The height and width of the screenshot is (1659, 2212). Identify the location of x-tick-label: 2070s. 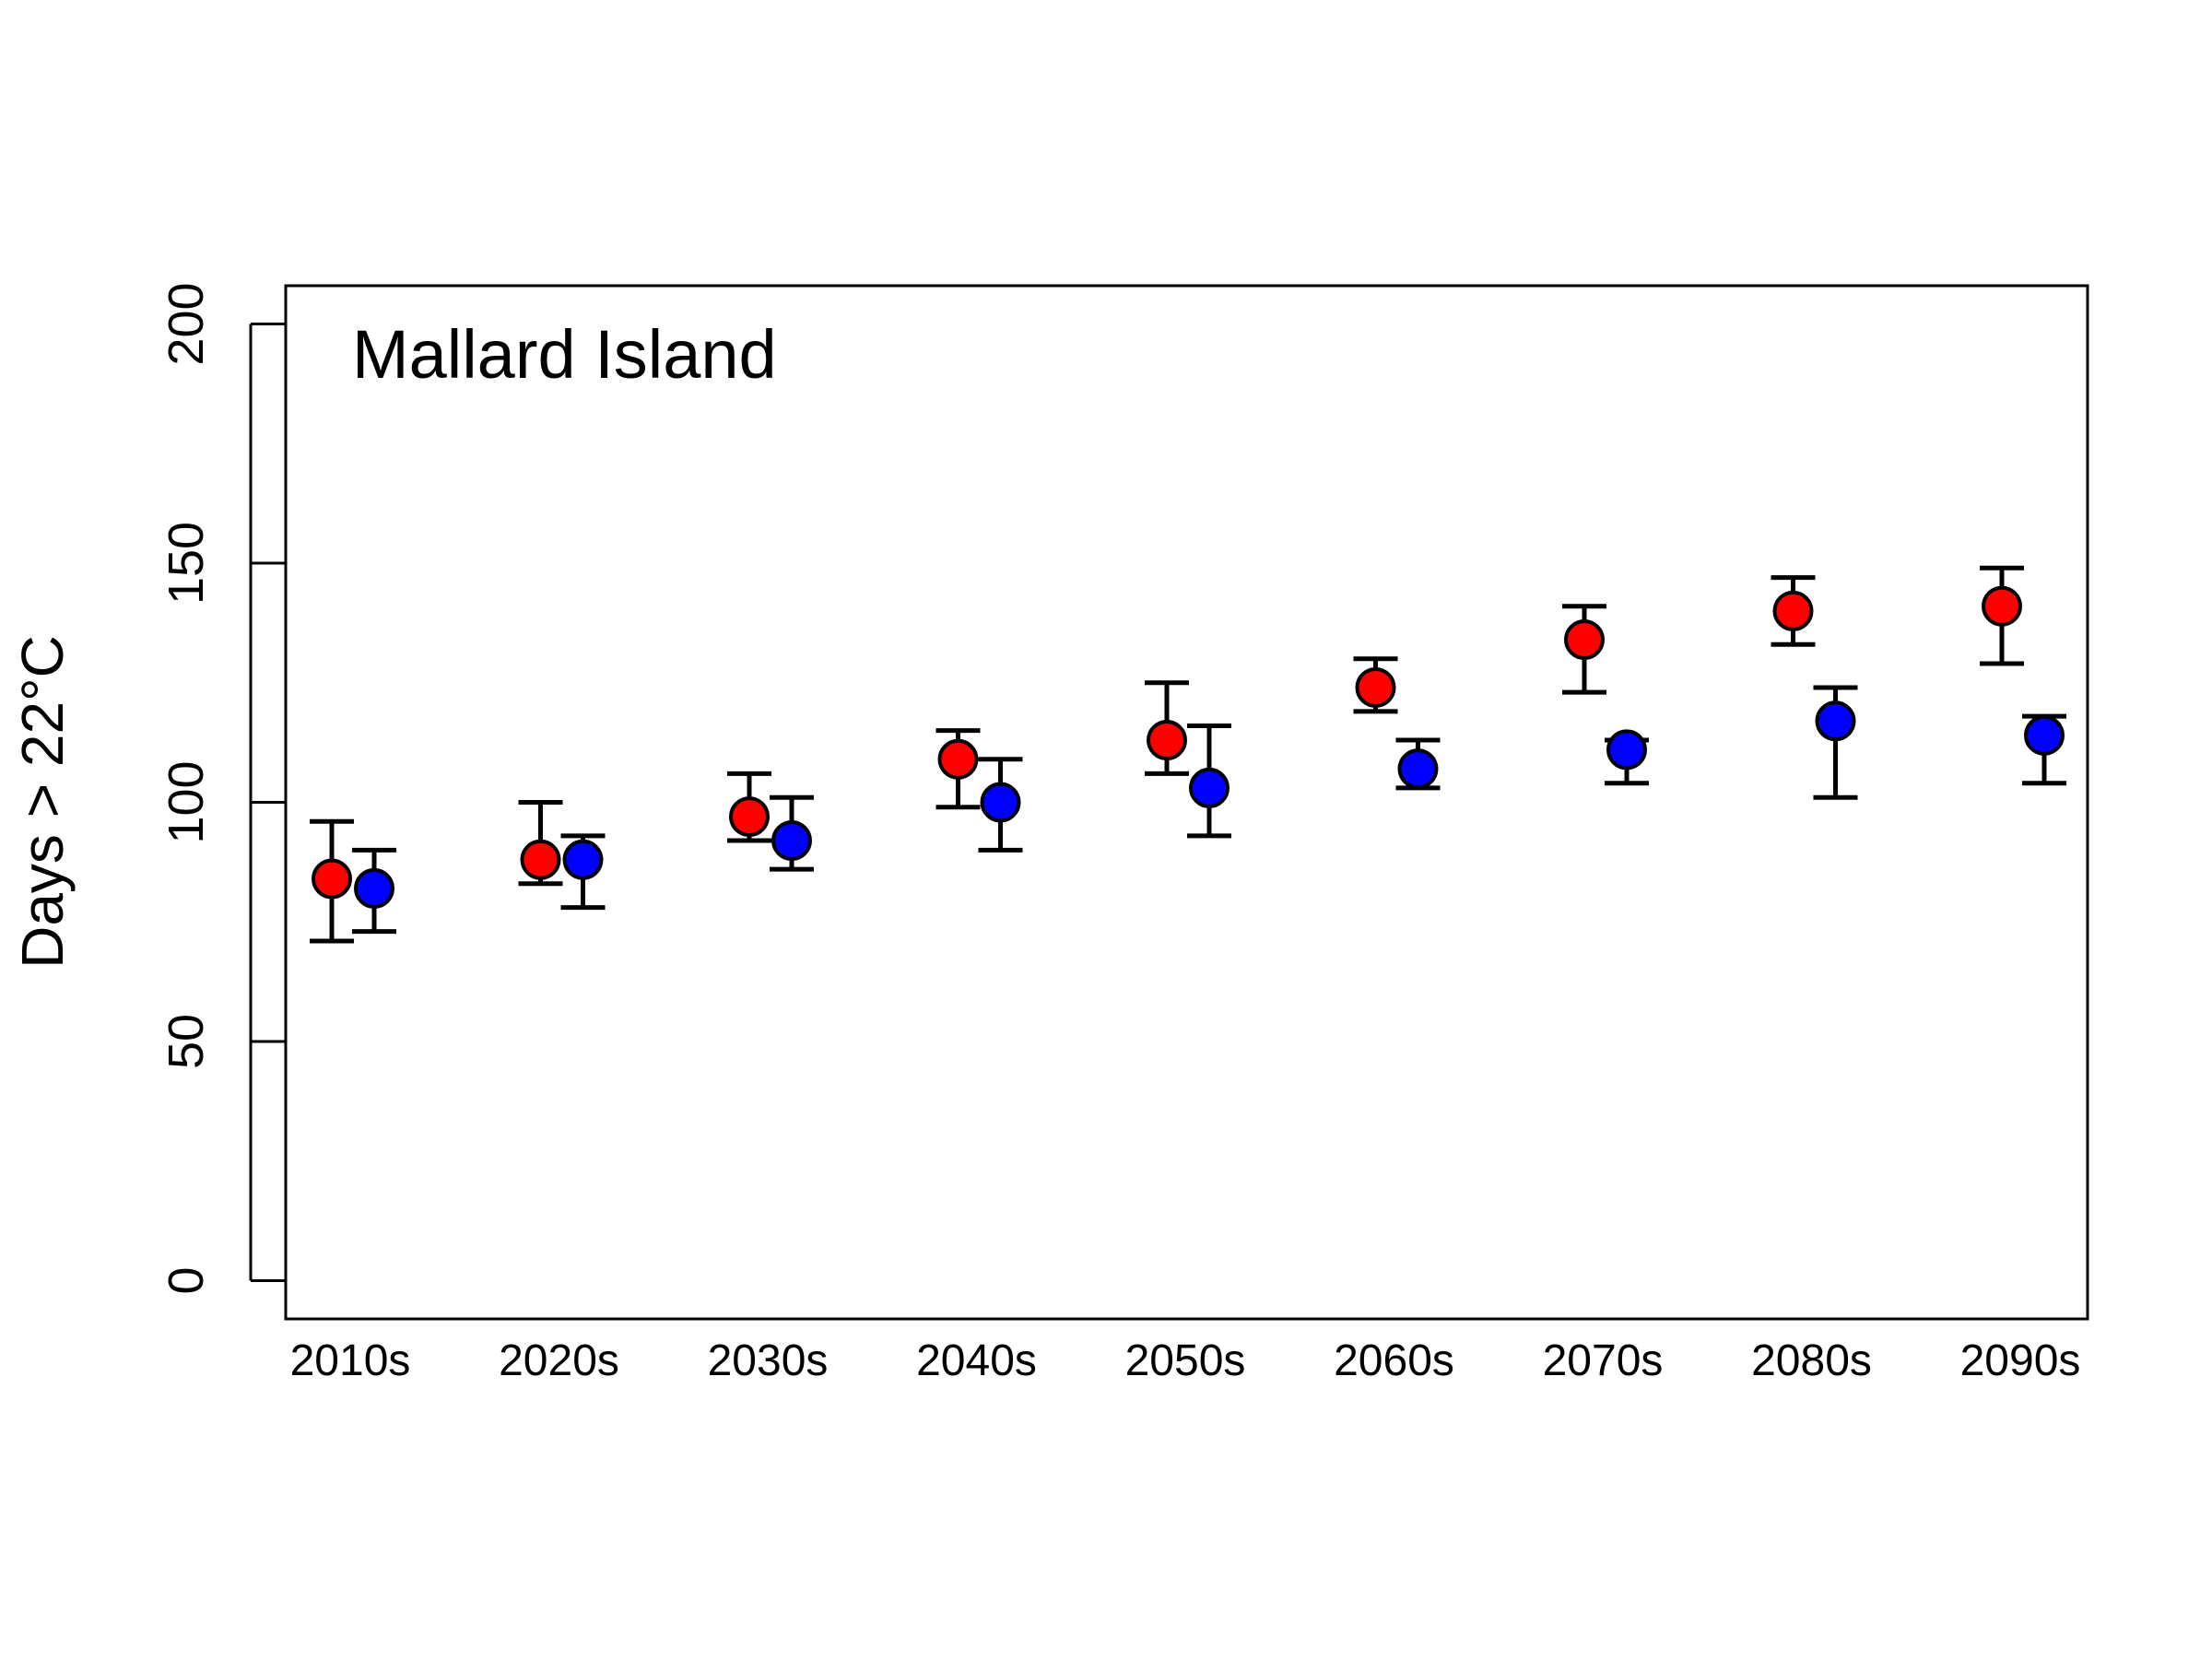
(1603, 1360).